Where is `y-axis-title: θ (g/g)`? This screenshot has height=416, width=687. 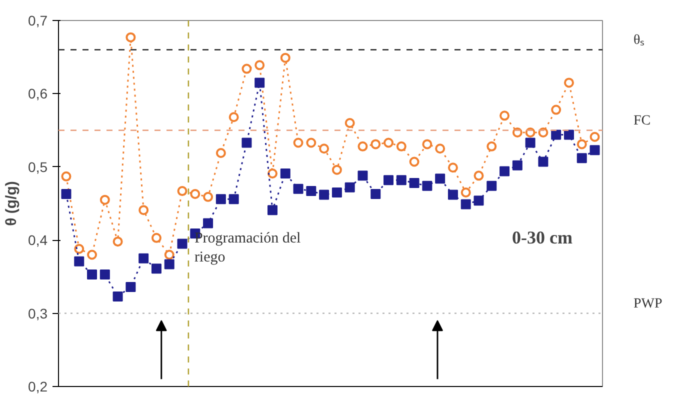
y-axis-title: θ (g/g) is located at coordinates (11, 203).